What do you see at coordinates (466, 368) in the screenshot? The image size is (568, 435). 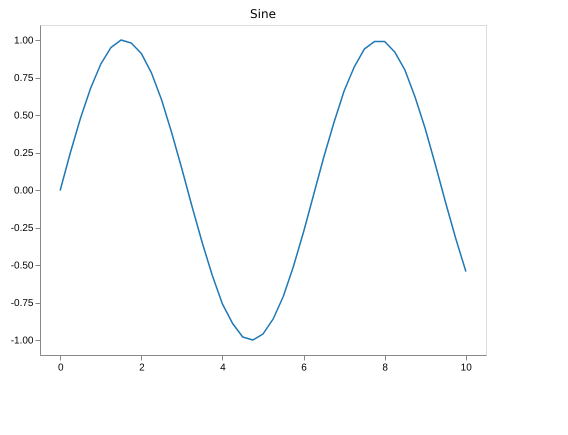 I see `x-tick-label: 10` at bounding box center [466, 368].